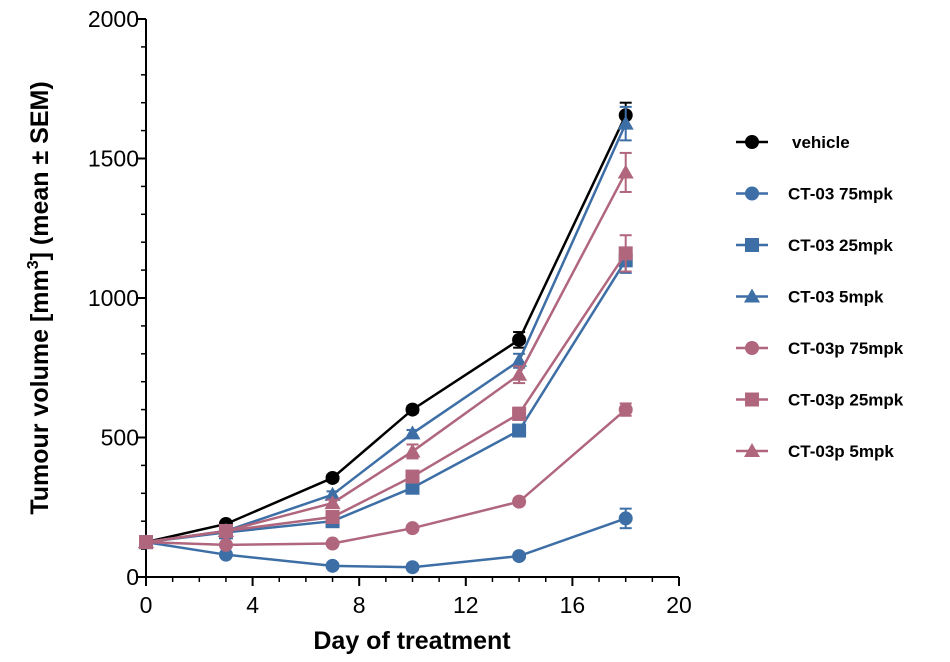 The width and height of the screenshot is (950, 662). Describe the element at coordinates (120, 438) in the screenshot. I see `y-tick-label: 500` at that location.